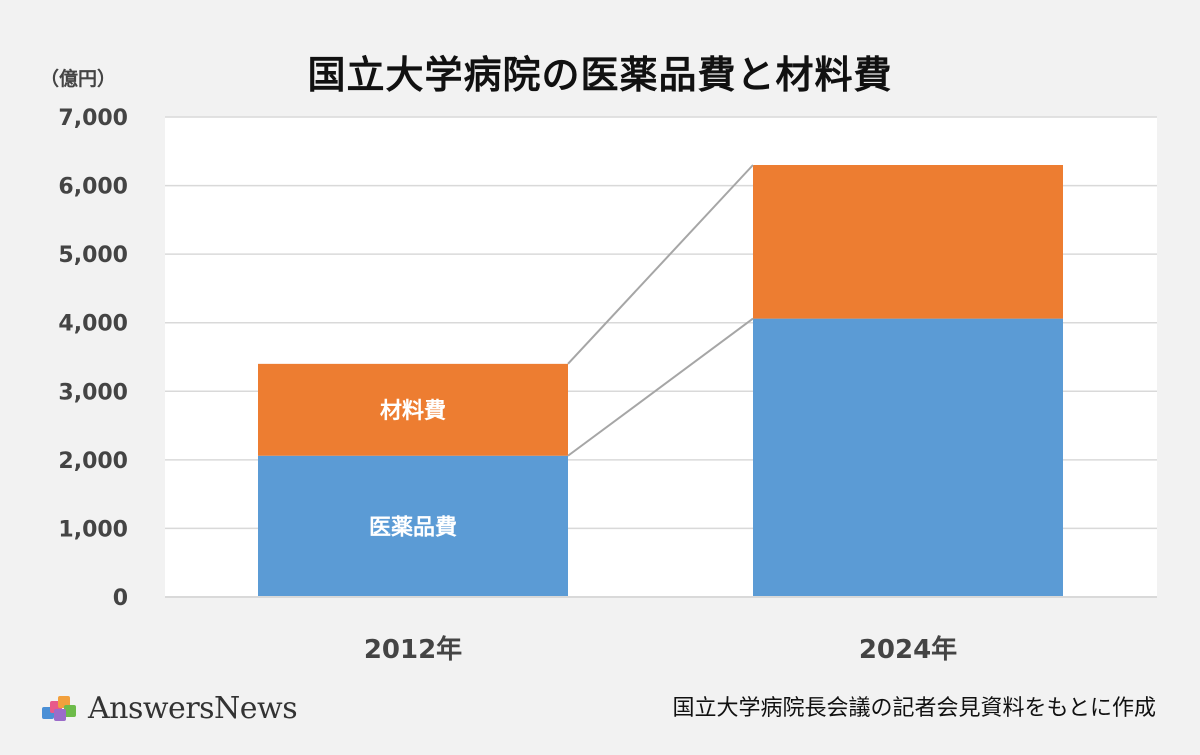 Image resolution: width=1200 pixels, height=755 pixels. I want to click on y-tick-label: 1,000, so click(93, 529).